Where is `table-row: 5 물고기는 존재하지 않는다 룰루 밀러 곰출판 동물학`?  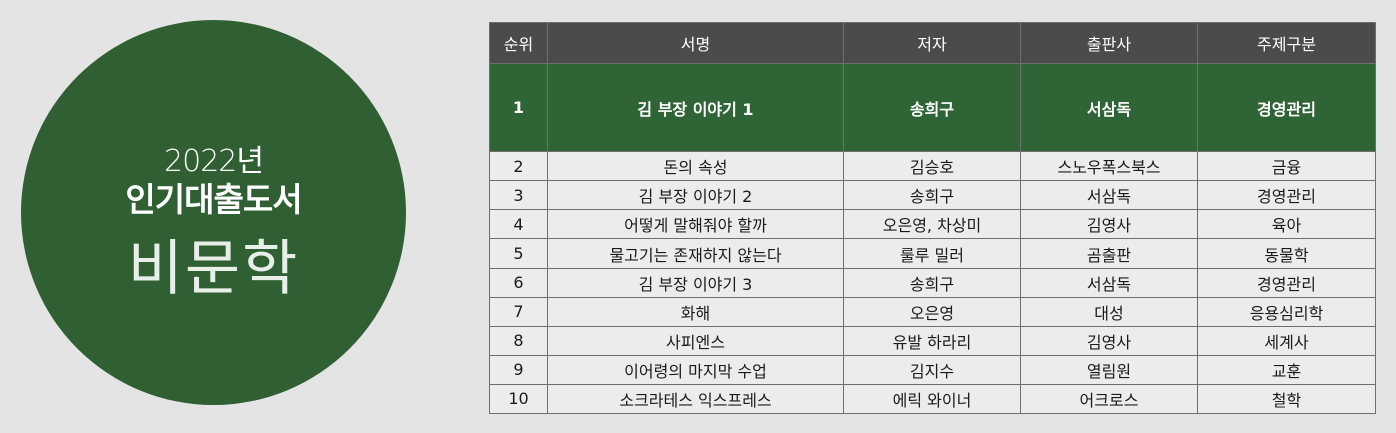 table-row: 5 물고기는 존재하지 않는다 룰루 밀러 곰출판 동물학 is located at coordinates (932, 253).